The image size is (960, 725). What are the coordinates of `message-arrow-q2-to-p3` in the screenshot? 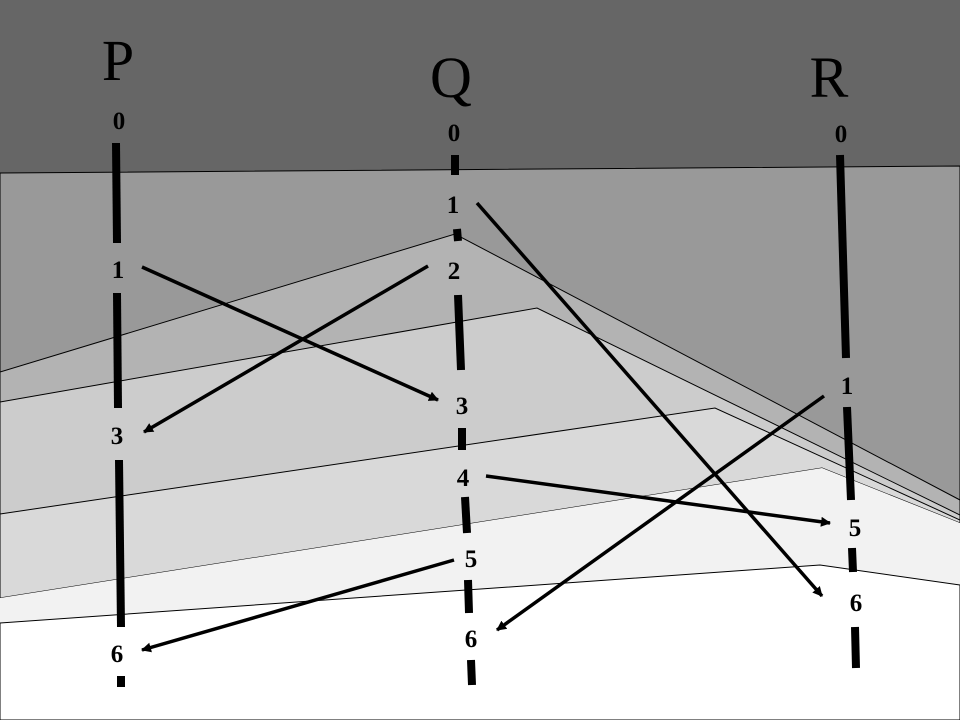 It's located at (286, 349).